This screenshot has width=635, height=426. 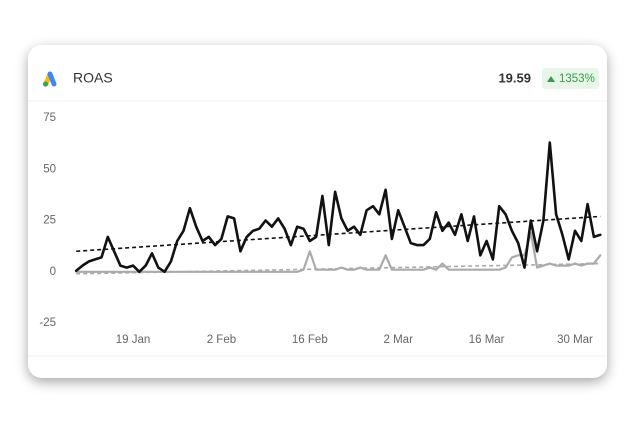 I want to click on x-tick-label: 16 Feb, so click(x=310, y=340).